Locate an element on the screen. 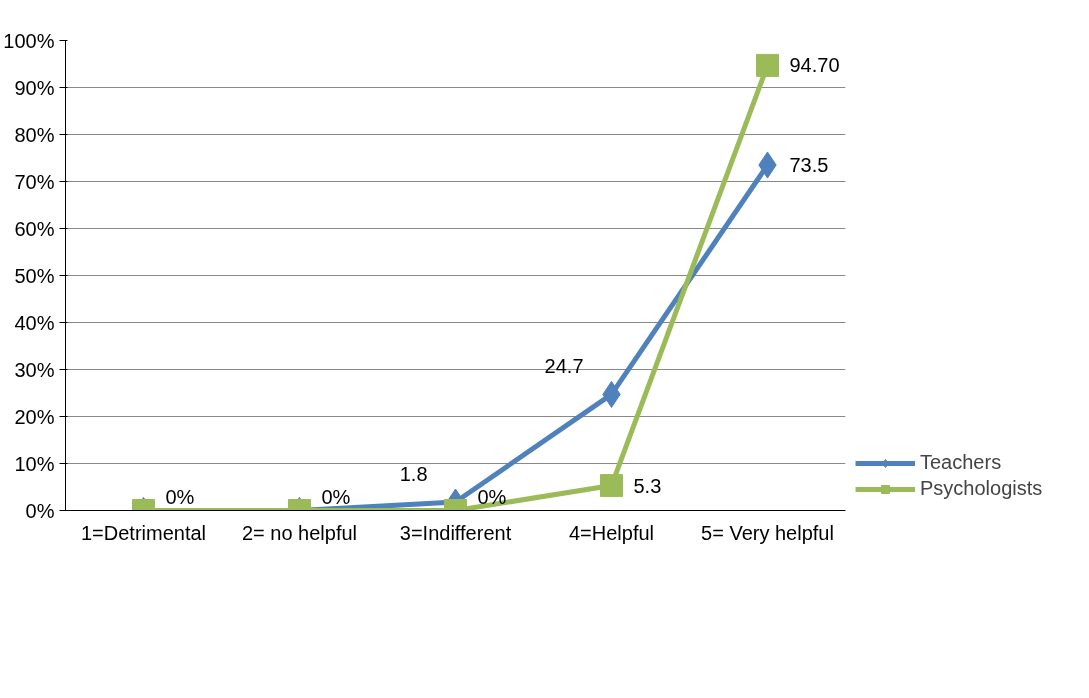  x-tick-label: 1=Detrimental is located at coordinates (143, 532).